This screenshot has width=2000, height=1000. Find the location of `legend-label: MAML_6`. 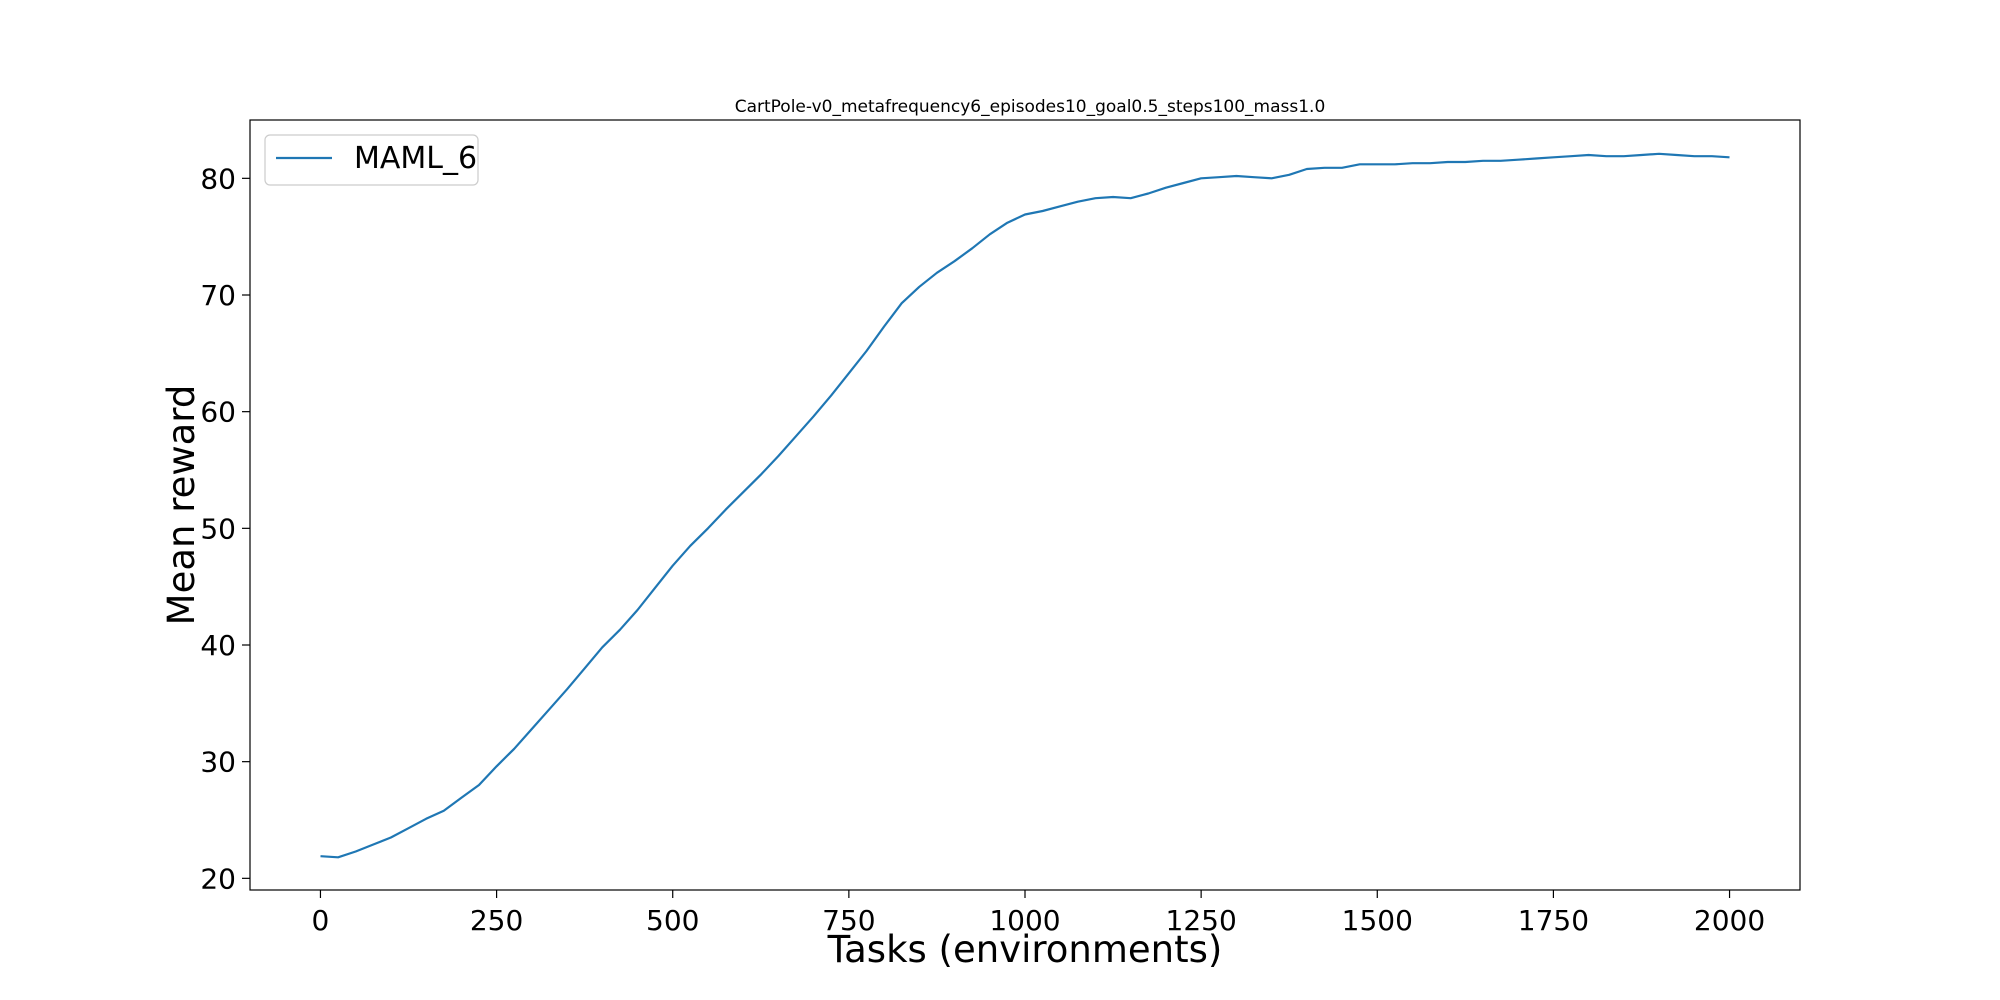

legend-label: MAML_6 is located at coordinates (415, 158).